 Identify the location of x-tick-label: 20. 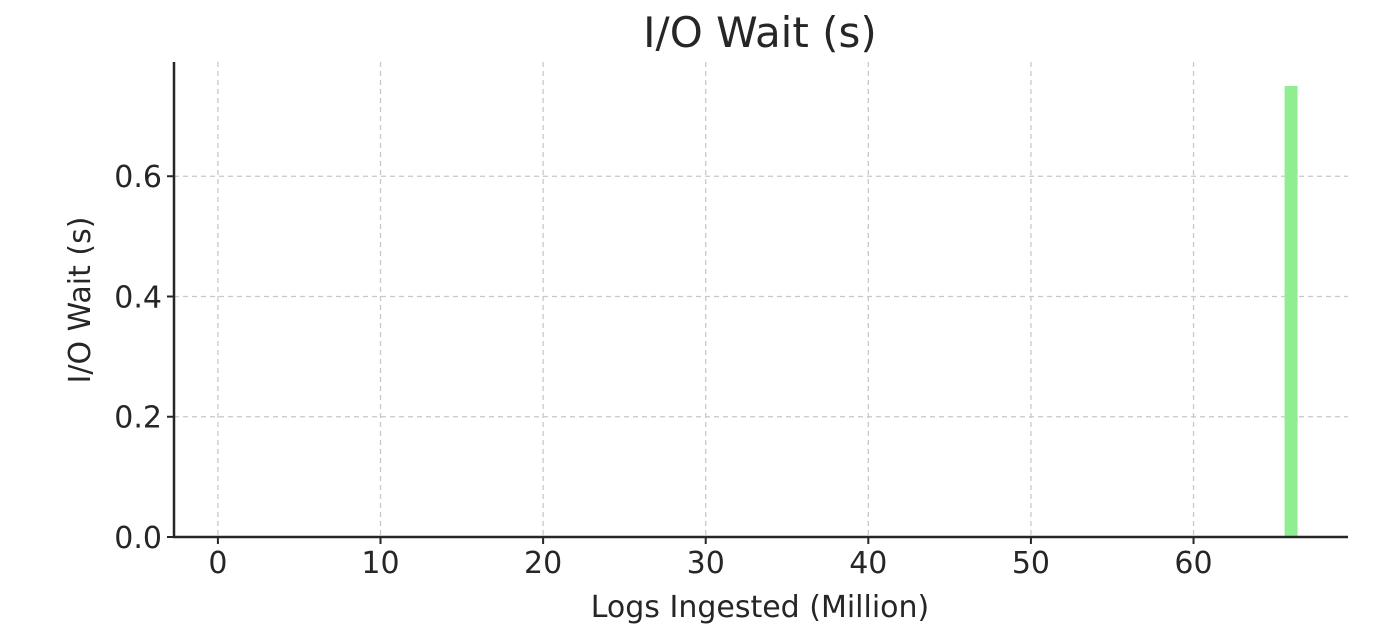
(543, 563).